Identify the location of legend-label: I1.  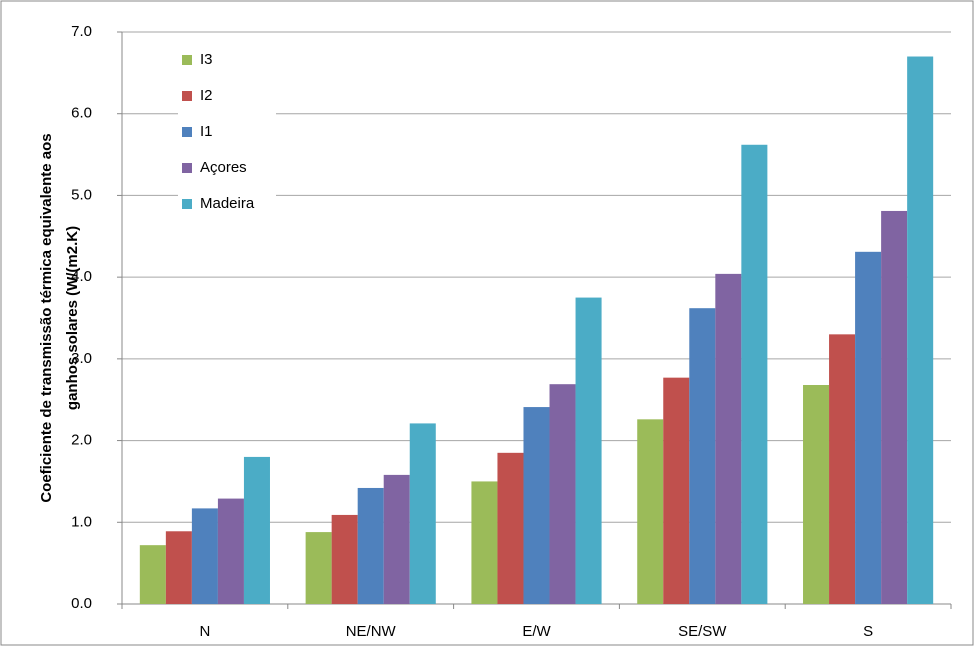
(206, 131).